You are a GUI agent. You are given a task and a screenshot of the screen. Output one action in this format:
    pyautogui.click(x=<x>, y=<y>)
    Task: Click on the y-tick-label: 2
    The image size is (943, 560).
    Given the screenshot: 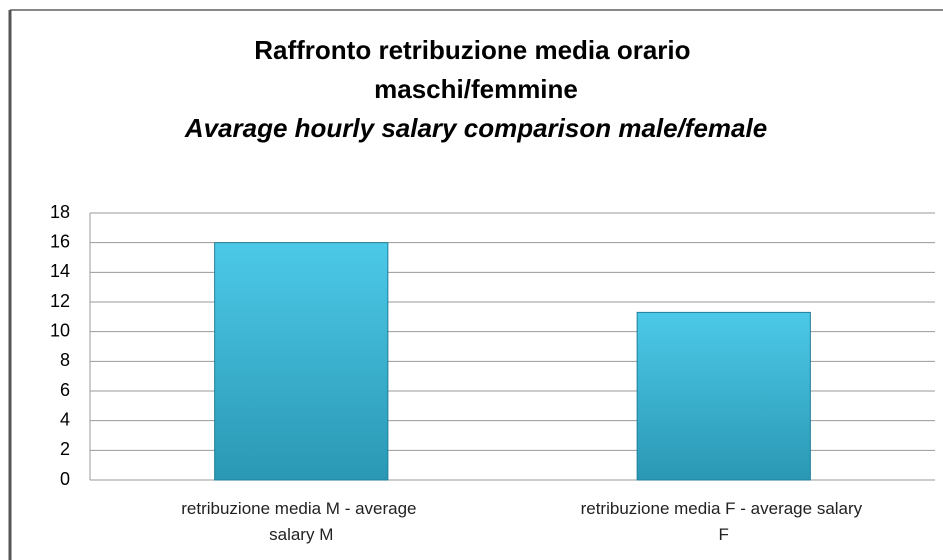 What is the action you would take?
    pyautogui.click(x=65, y=449)
    